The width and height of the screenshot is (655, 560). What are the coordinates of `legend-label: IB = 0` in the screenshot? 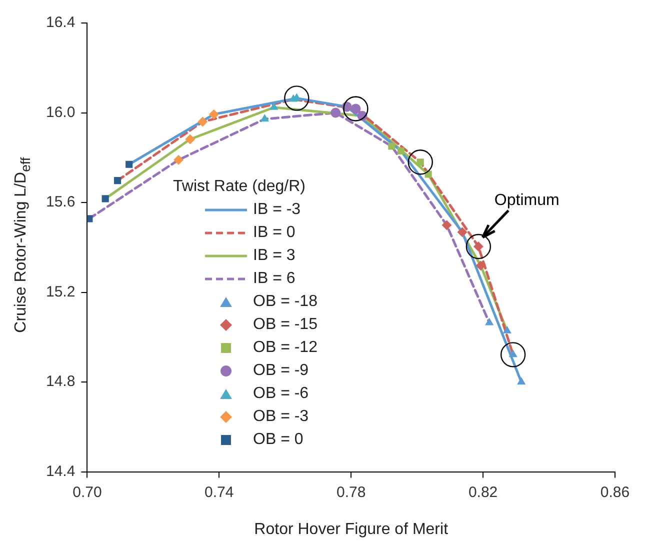 It's located at (274, 233).